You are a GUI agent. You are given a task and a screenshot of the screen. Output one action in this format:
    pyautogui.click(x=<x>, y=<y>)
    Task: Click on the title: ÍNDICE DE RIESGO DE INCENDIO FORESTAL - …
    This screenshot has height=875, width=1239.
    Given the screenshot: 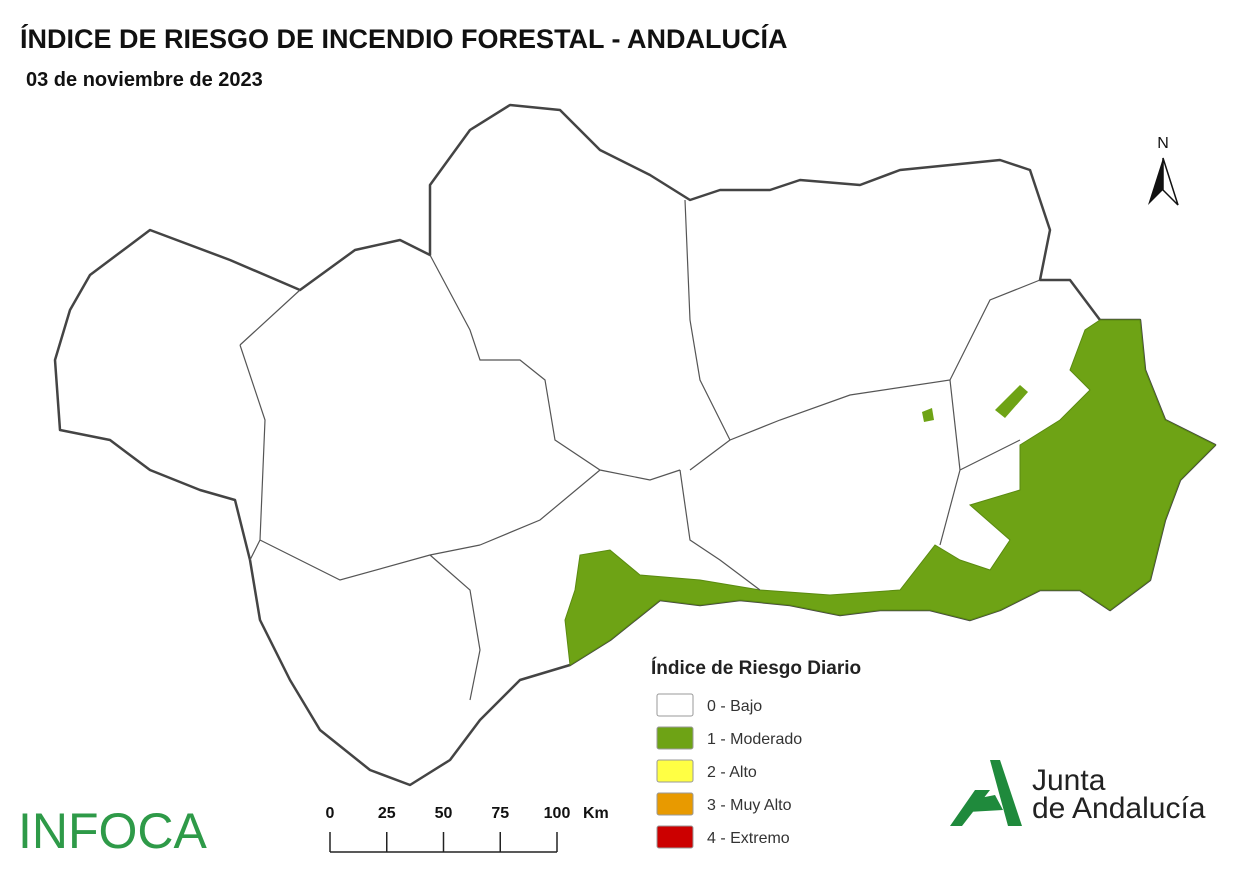 What is the action you would take?
    pyautogui.click(x=404, y=38)
    